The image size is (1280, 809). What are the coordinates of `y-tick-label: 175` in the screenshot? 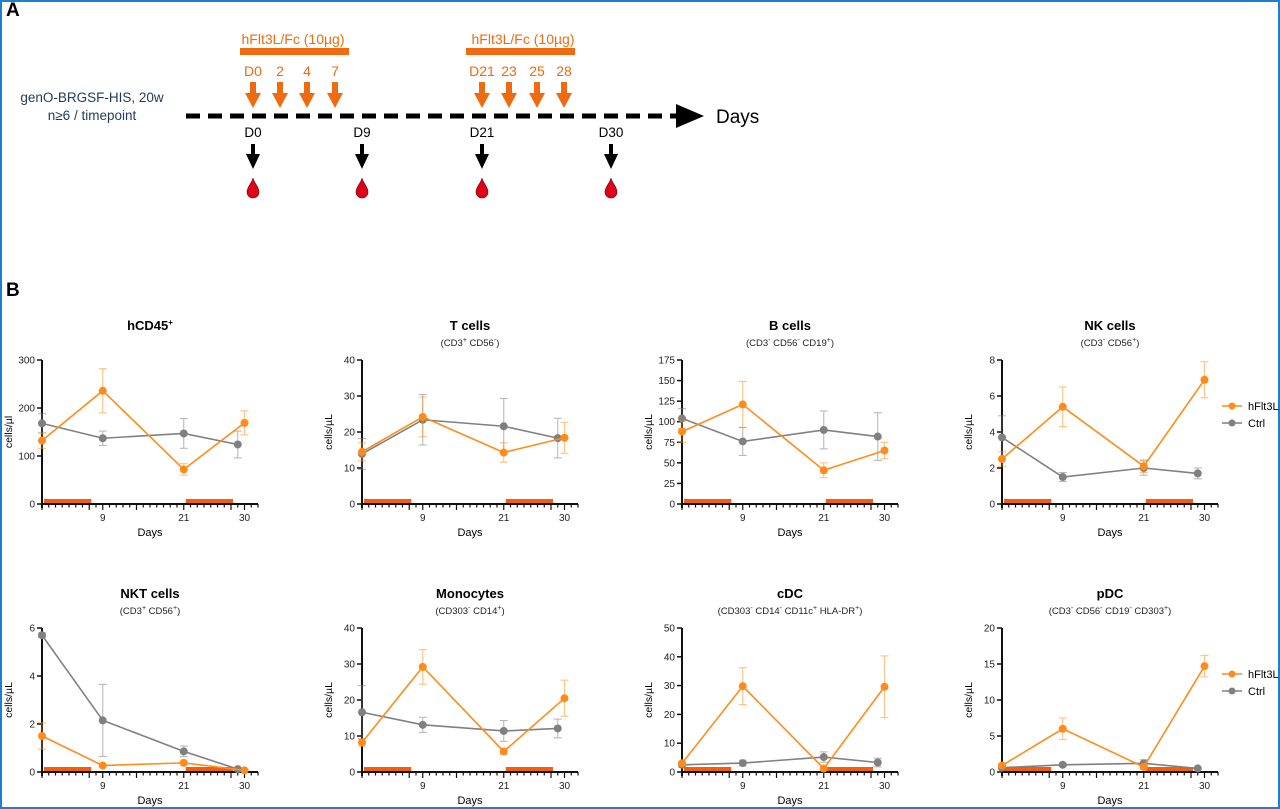 It's located at (666, 361).